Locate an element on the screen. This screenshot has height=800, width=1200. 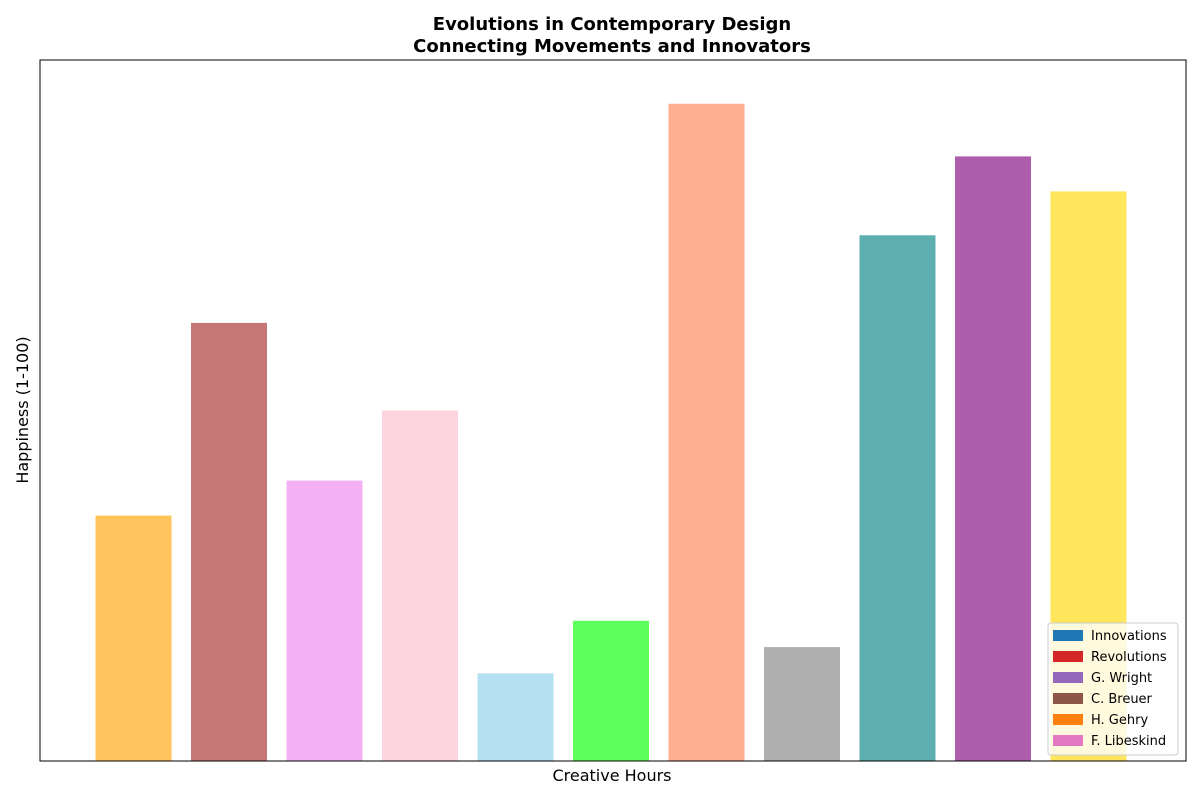
chart-subtitle: Connecting Movements and Innovators is located at coordinates (612, 46).